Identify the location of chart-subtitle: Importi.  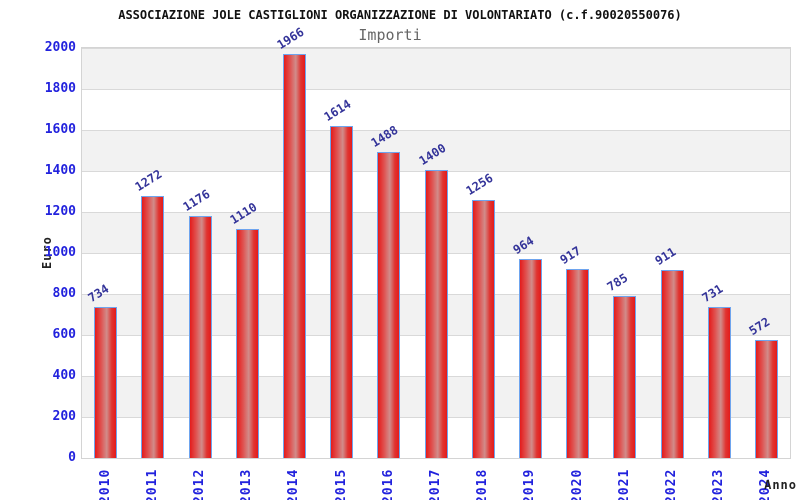
(390, 35).